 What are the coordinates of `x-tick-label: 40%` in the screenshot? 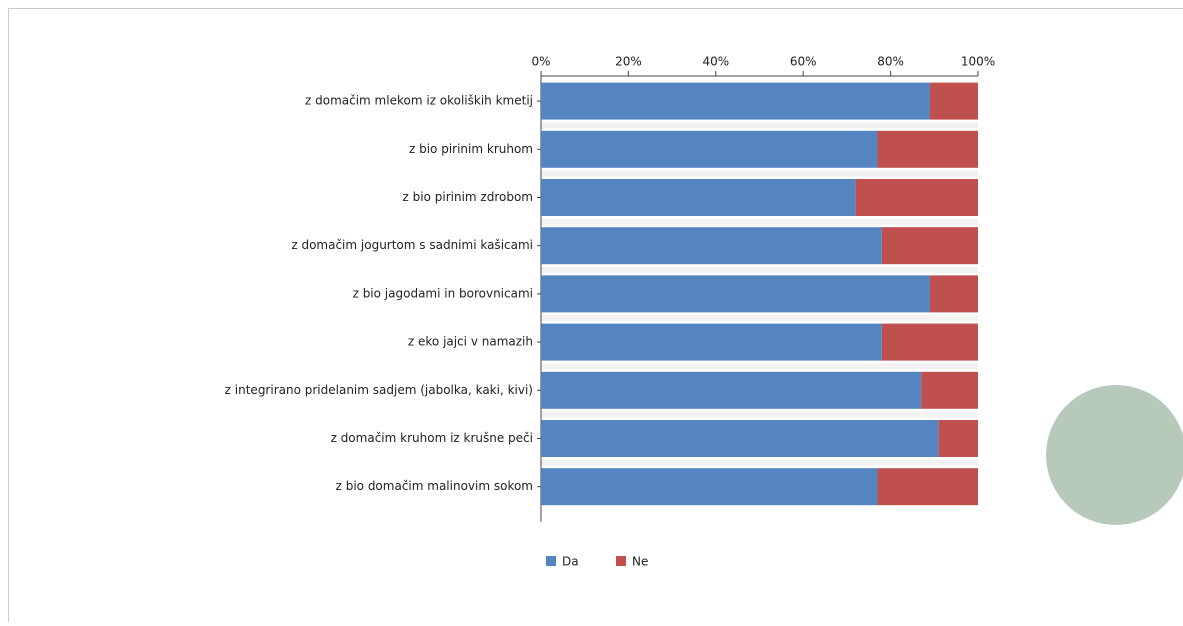 It's located at (715, 62).